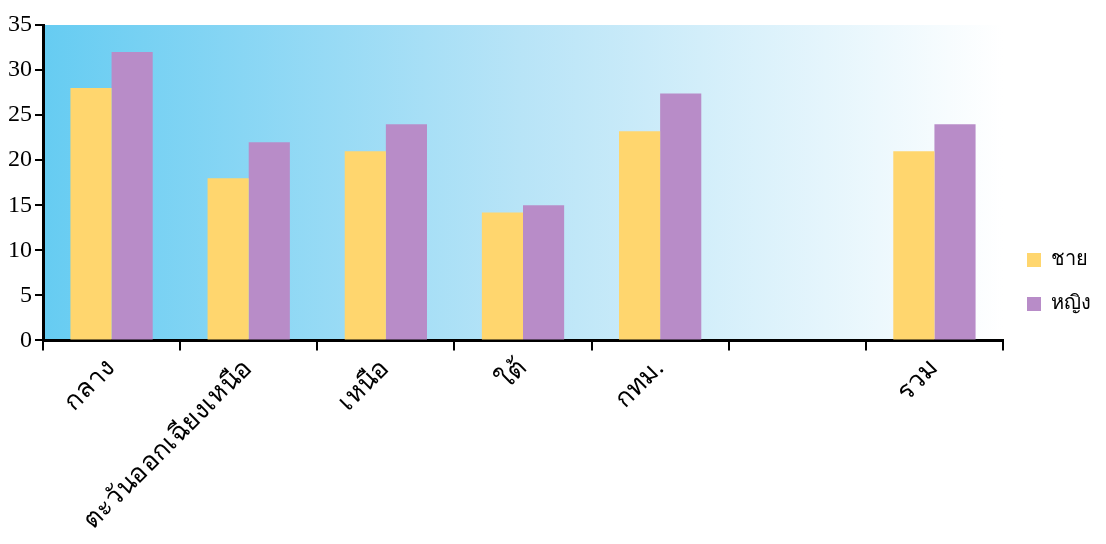 Image resolution: width=1106 pixels, height=544 pixels. Describe the element at coordinates (20, 113) in the screenshot. I see `y-tick-label: 25` at that location.